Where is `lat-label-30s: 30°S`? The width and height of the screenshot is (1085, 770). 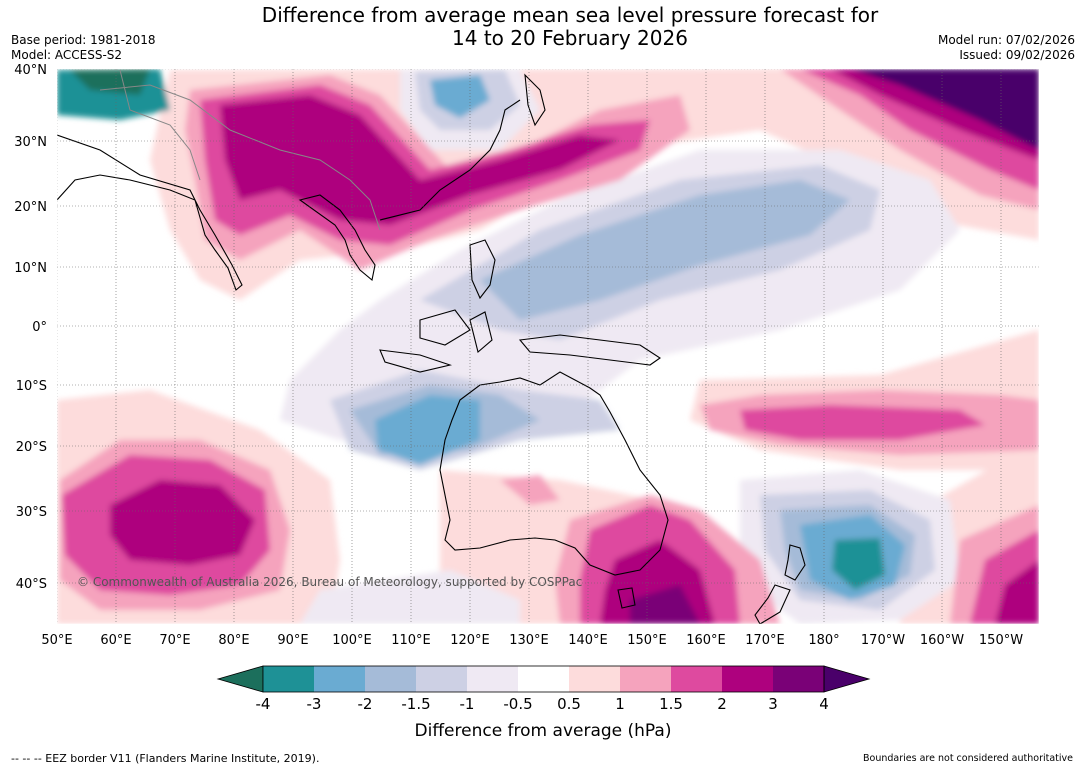 lat-label-30s: 30°S is located at coordinates (31, 512).